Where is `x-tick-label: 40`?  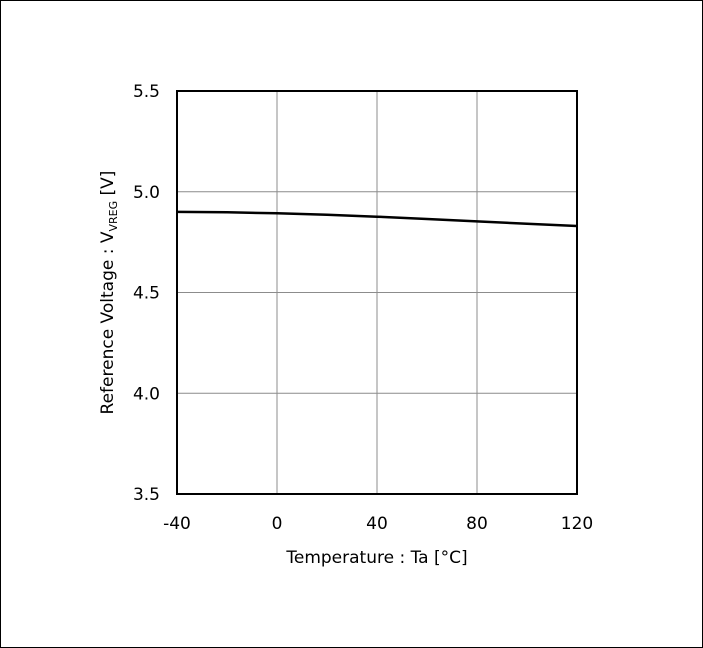
x-tick-label: 40 is located at coordinates (377, 524).